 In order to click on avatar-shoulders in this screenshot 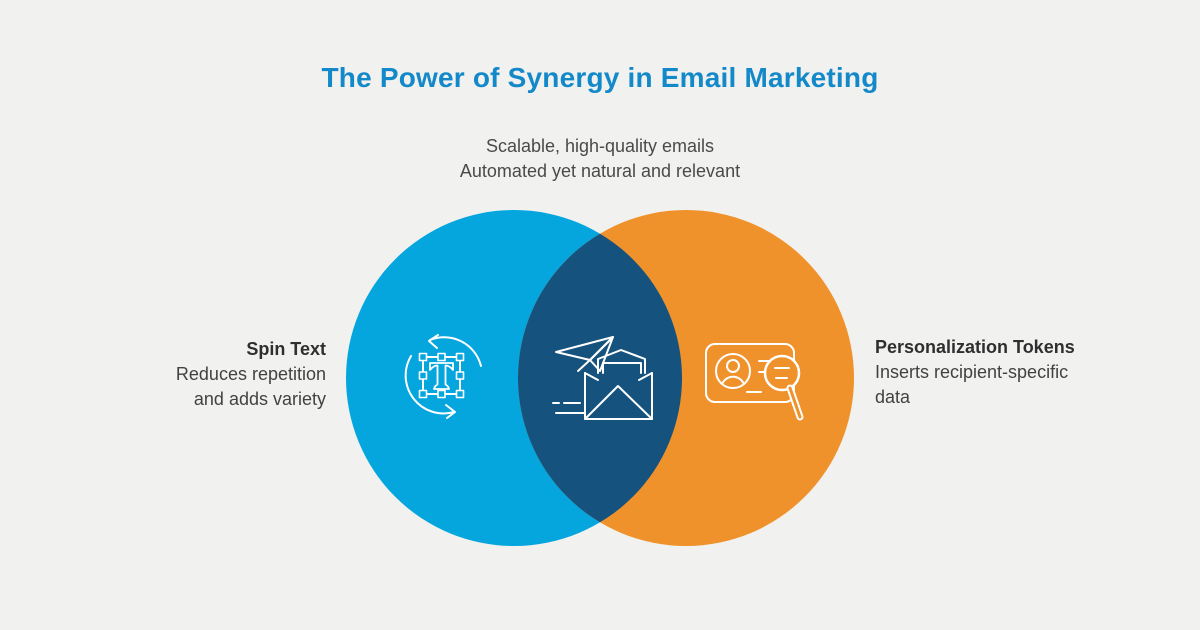, I will do `click(733, 380)`.